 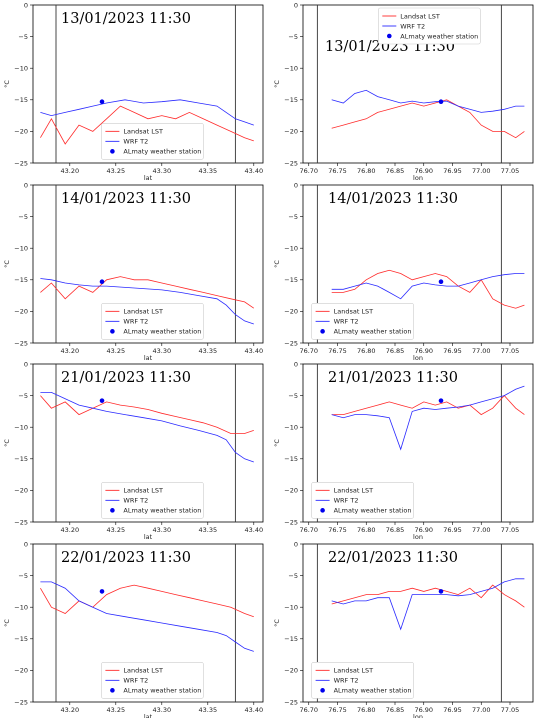 I want to click on x-axis-label: lon, so click(x=418, y=178).